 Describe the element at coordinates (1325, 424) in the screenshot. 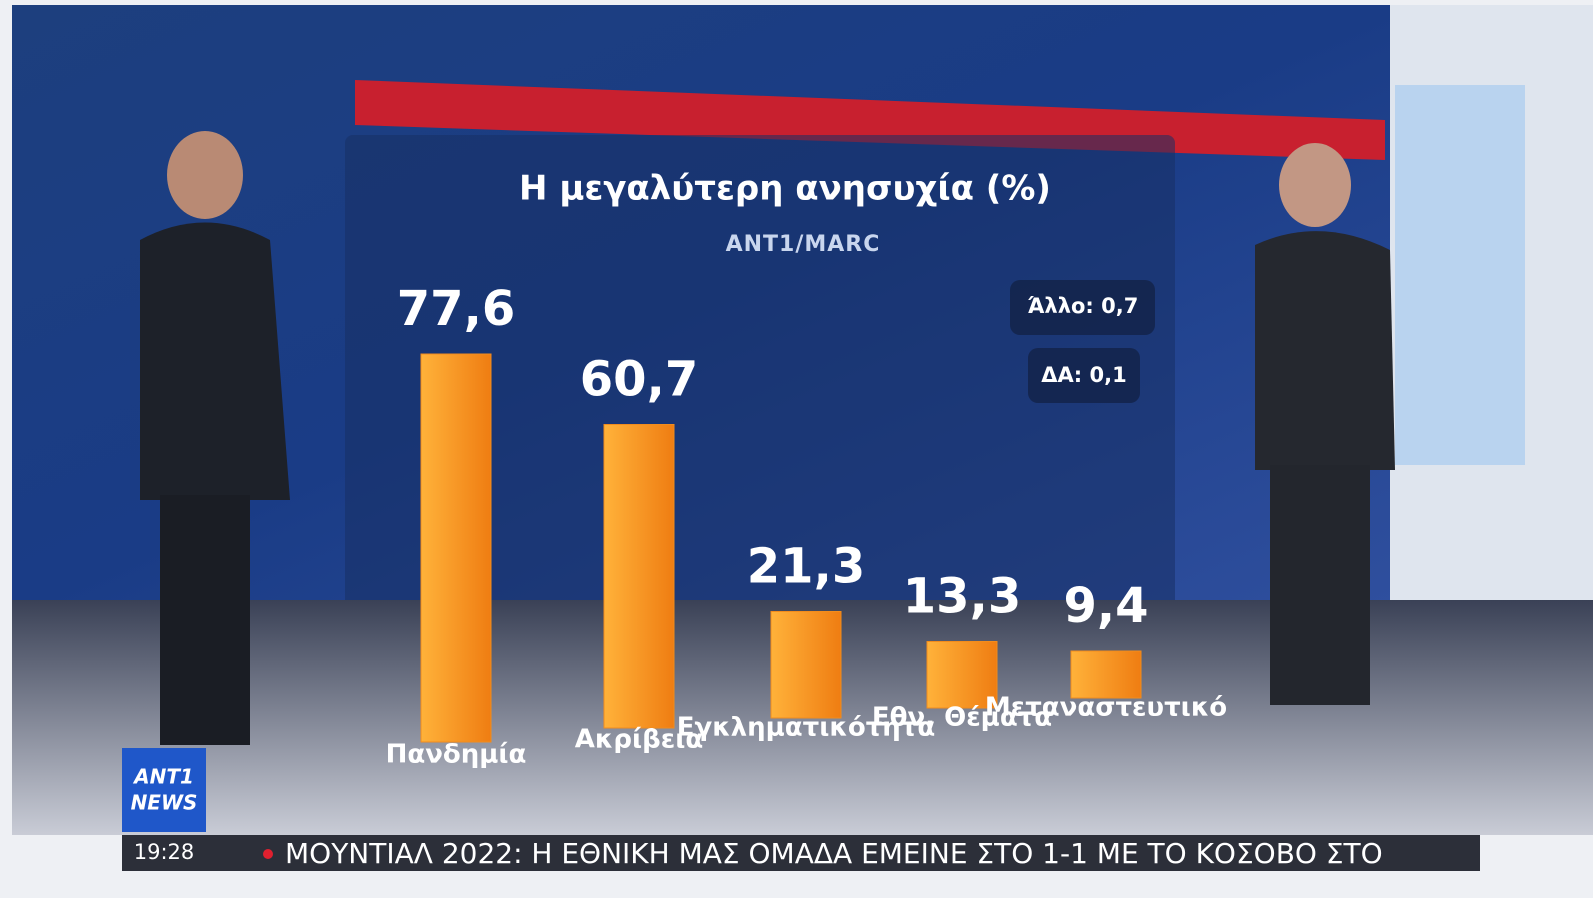

I see `presenter-right` at that location.